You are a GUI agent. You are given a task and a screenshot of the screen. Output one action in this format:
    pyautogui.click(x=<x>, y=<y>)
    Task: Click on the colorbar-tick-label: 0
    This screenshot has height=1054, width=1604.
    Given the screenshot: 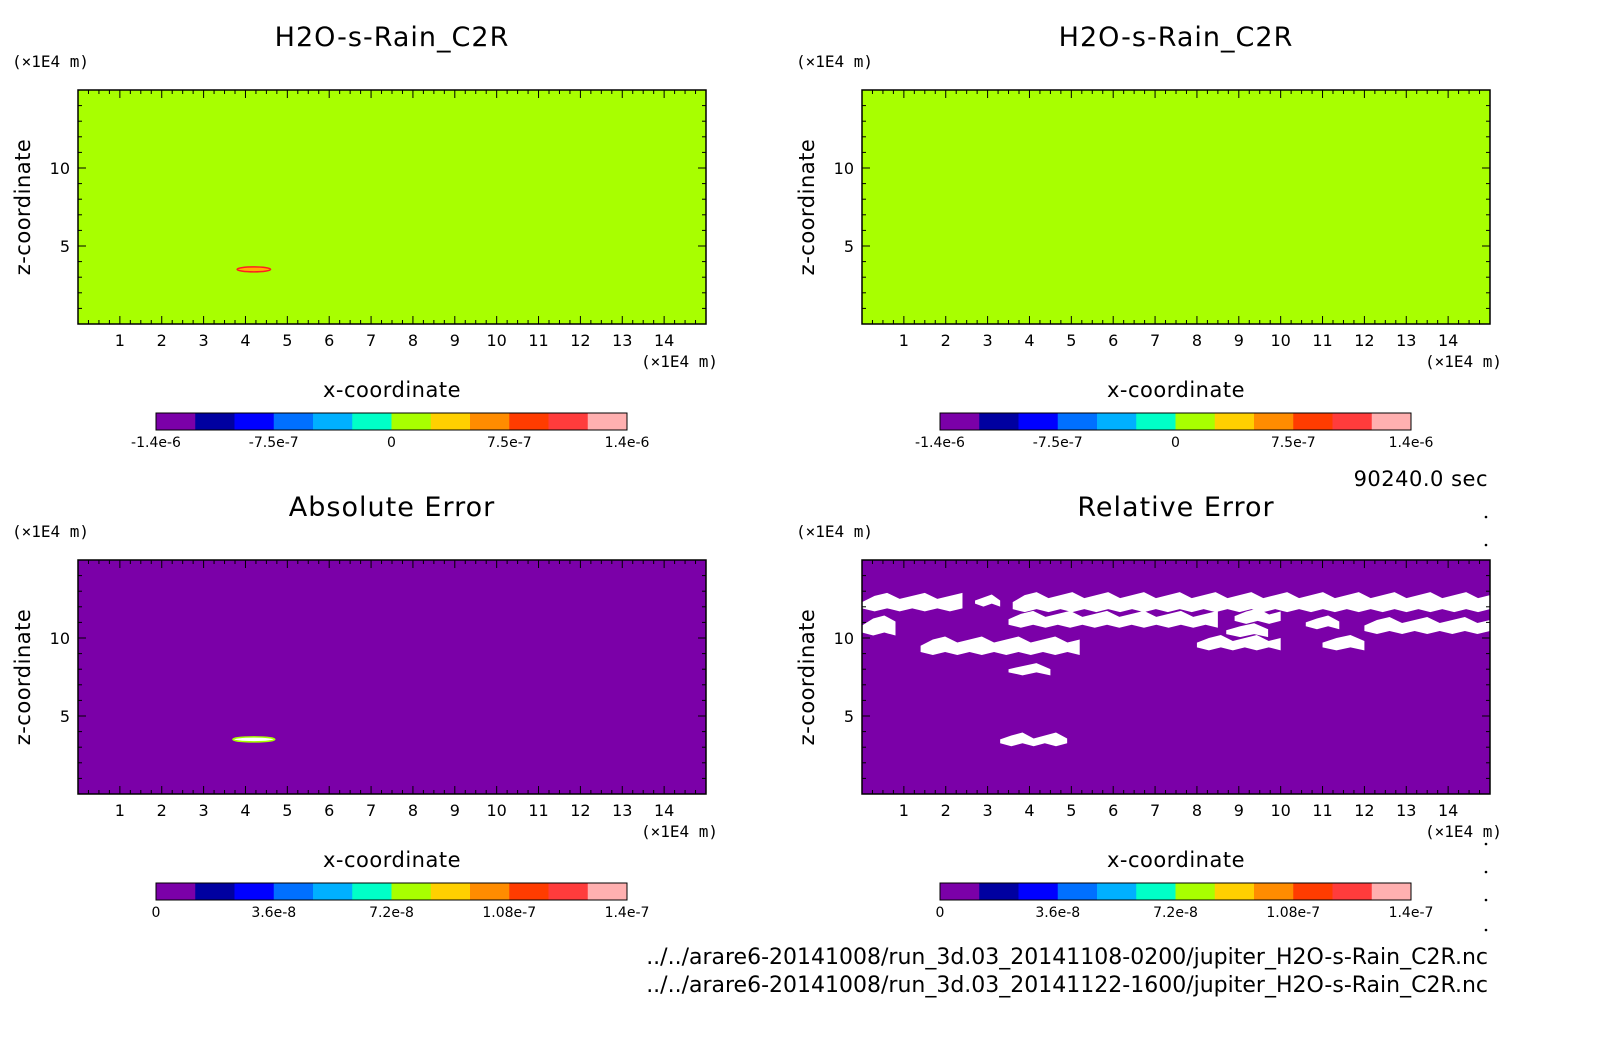 What is the action you would take?
    pyautogui.click(x=1175, y=443)
    